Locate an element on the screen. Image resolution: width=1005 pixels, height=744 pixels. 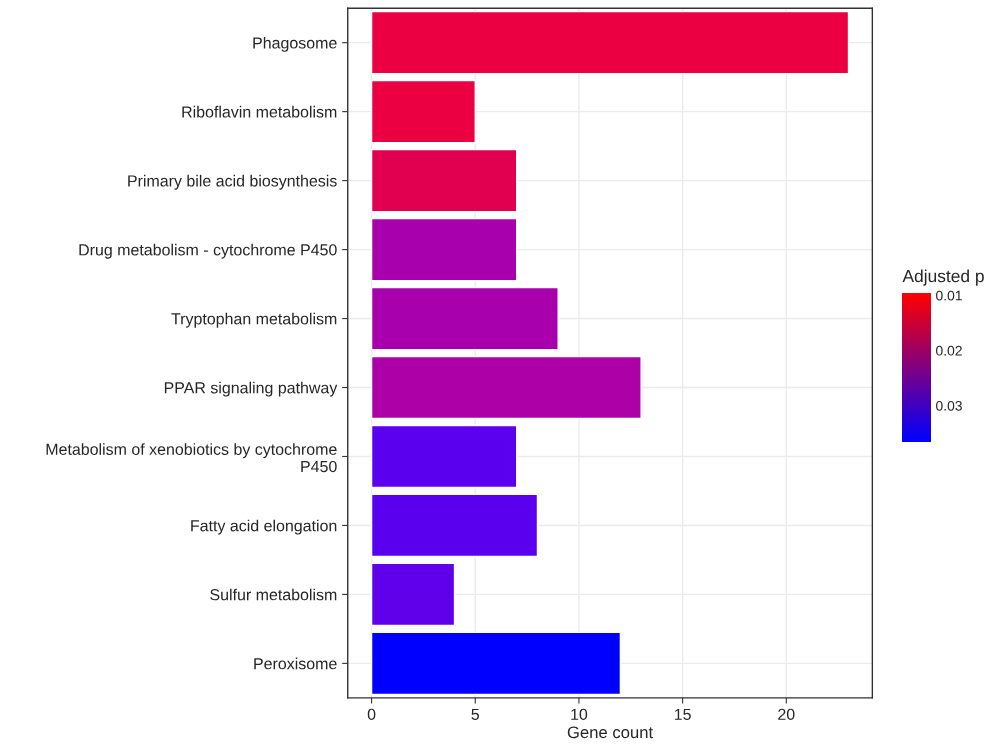
color-bar-title: Adjusted p is located at coordinates (943, 277).